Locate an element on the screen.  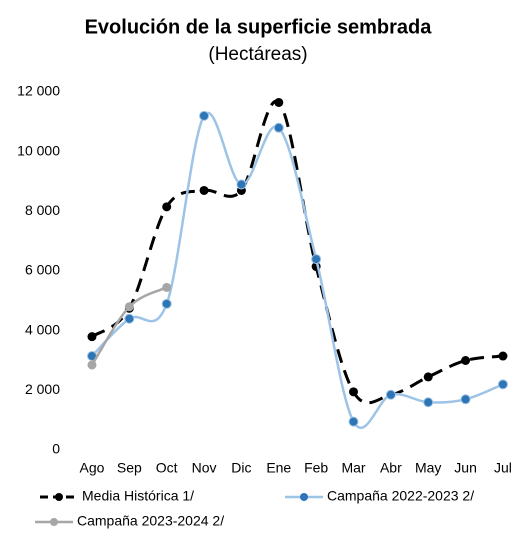
legend-label: Media Histórica 1/ is located at coordinates (138, 496).